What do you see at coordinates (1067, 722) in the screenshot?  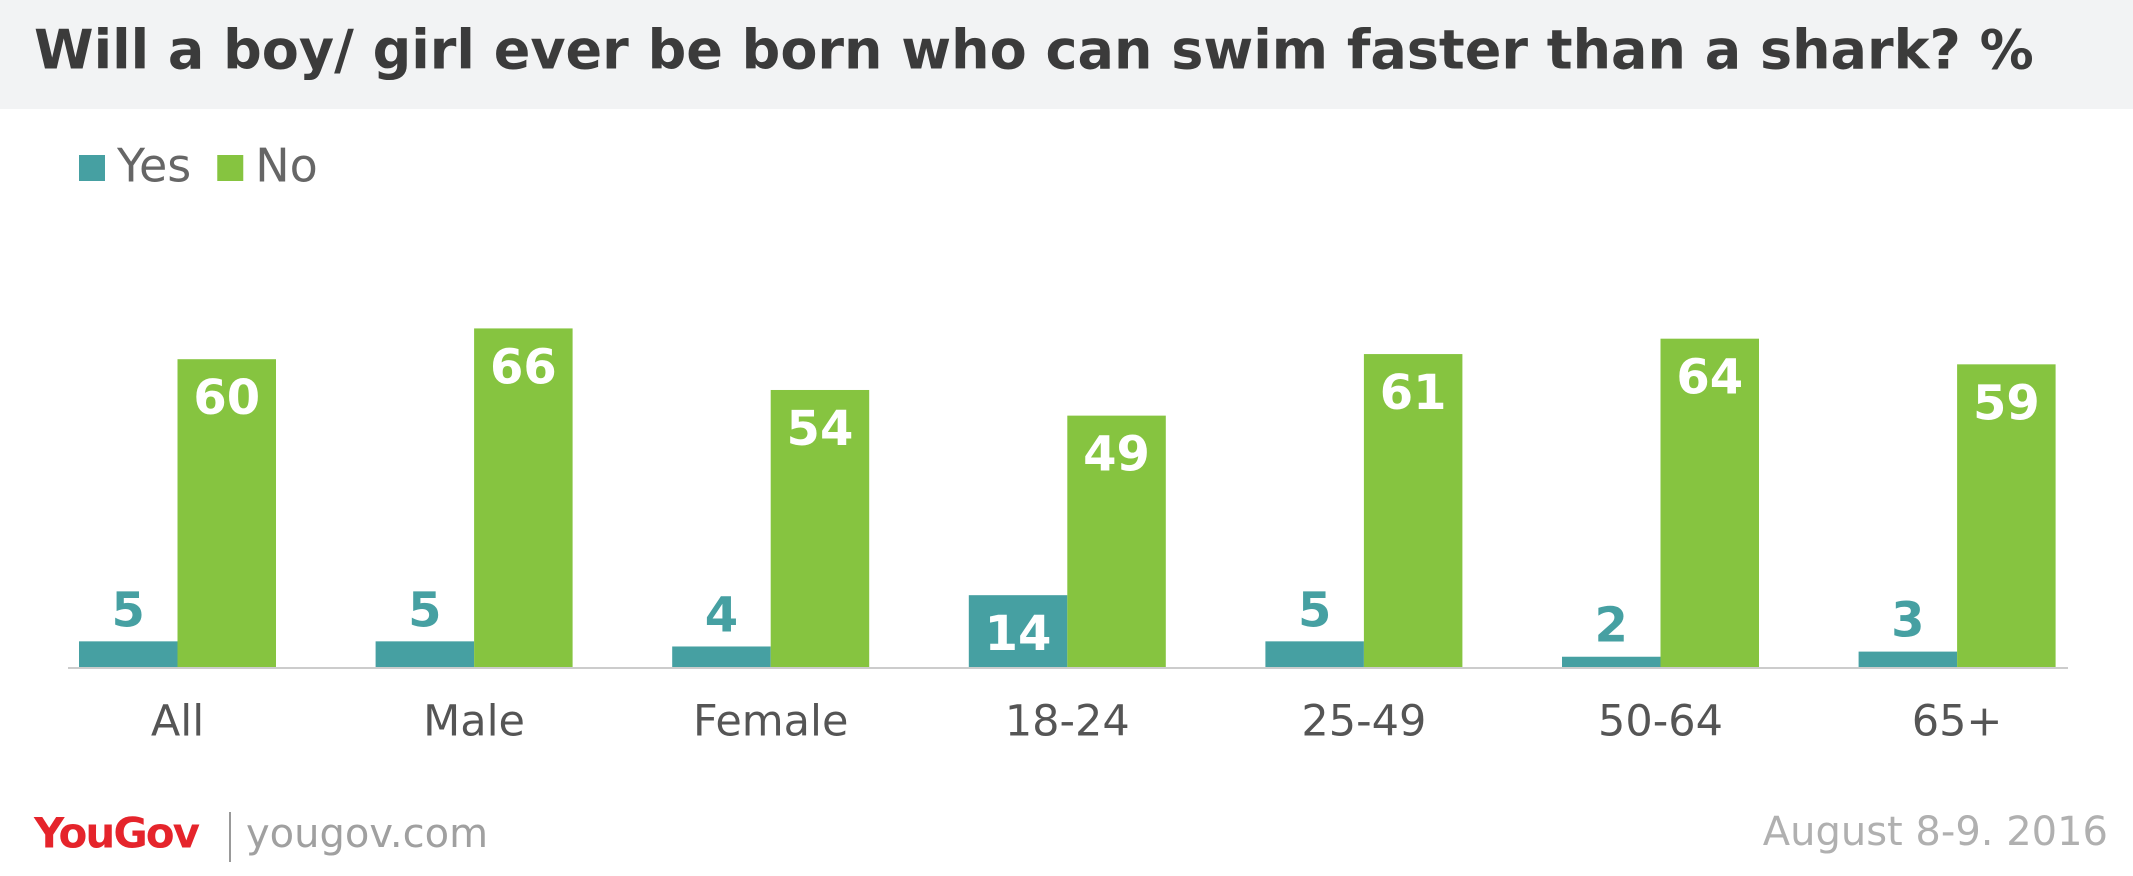 I see `x-tick-label: 18-24` at bounding box center [1067, 722].